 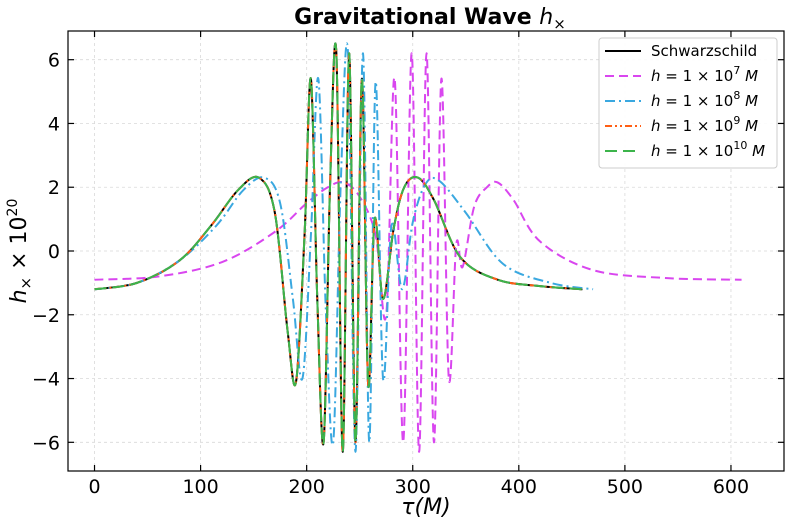 What do you see at coordinates (54, 252) in the screenshot?
I see `y-tick-label: 0` at bounding box center [54, 252].